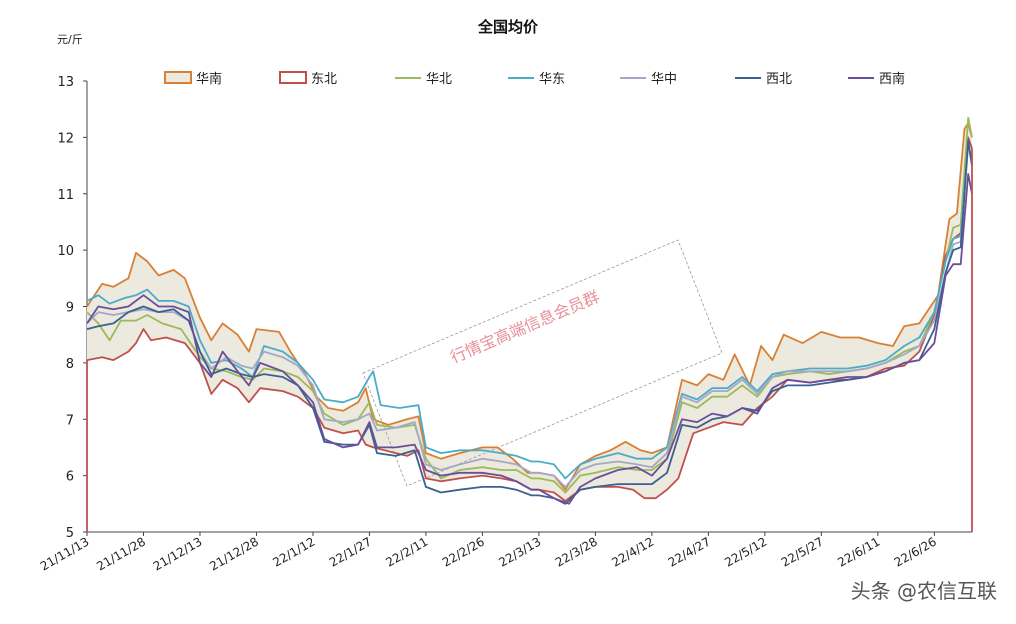 This screenshot has width=1016, height=624. Describe the element at coordinates (664, 79) in the screenshot. I see `legend-label: 华中` at that location.